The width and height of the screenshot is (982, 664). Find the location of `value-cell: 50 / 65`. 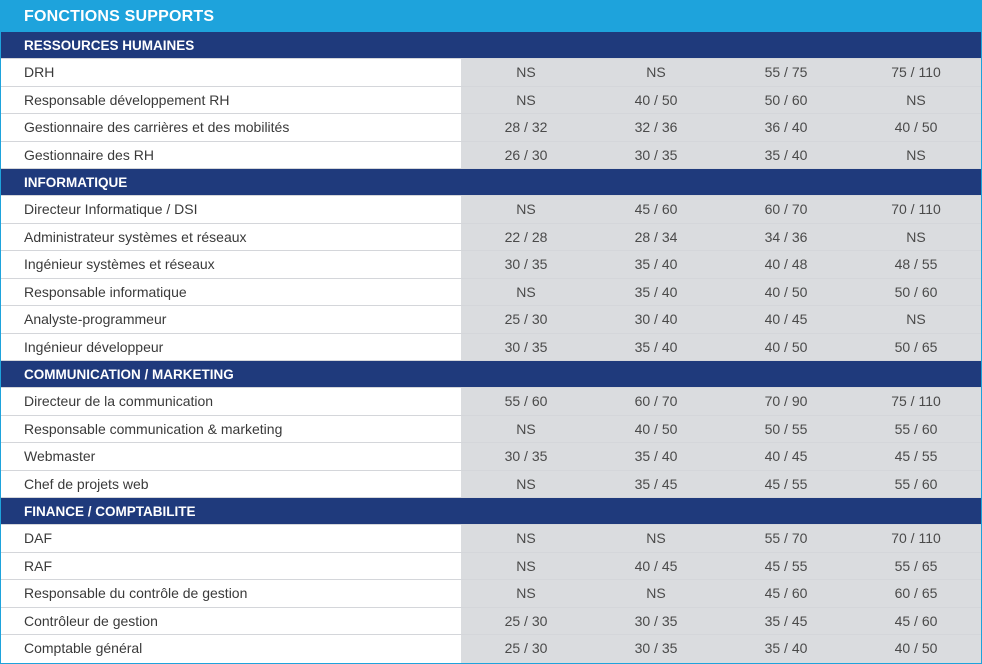

value-cell: 50 / 65 is located at coordinates (916, 346).